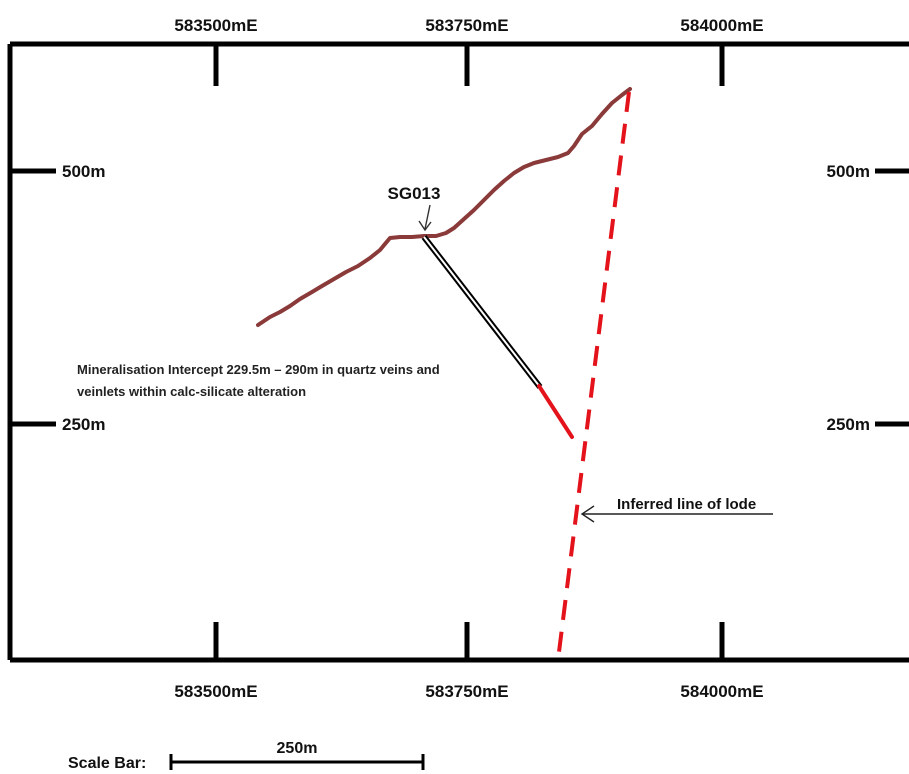 This screenshot has height=774, width=909. What do you see at coordinates (686, 504) in the screenshot?
I see `lode-label: Inferred line of lode` at bounding box center [686, 504].